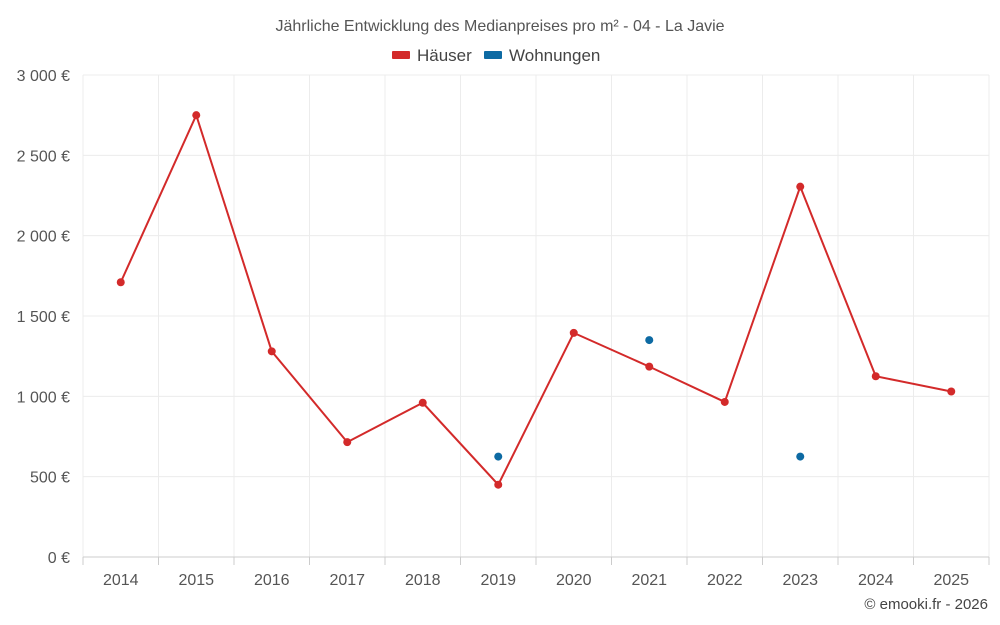  What do you see at coordinates (347, 442) in the screenshot?
I see `data-point-haeuser-2017` at bounding box center [347, 442].